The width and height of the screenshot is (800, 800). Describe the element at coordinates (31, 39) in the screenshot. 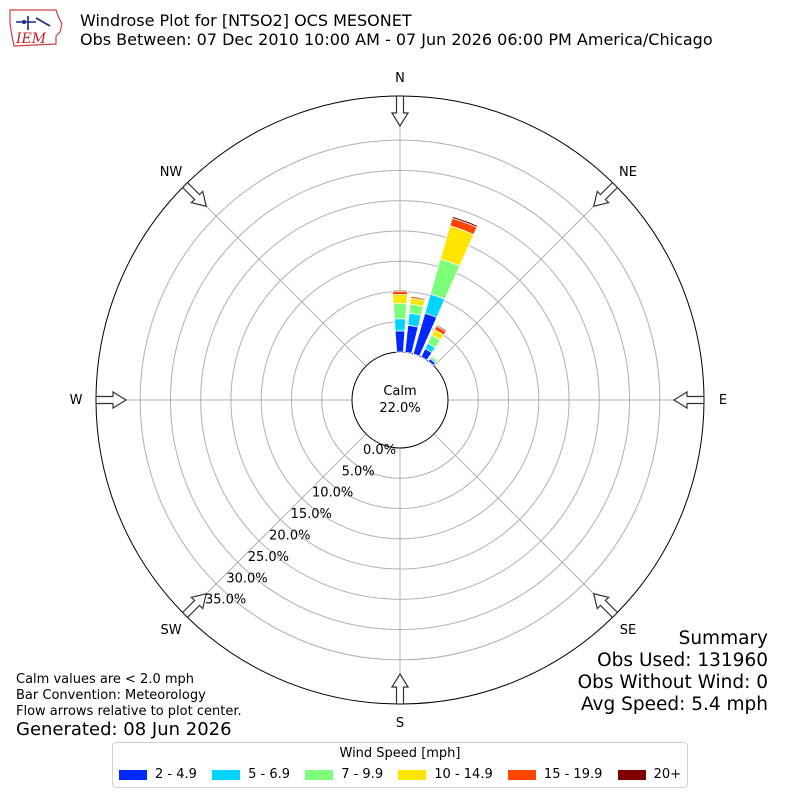

I see `logo-text: IEM` at that location.